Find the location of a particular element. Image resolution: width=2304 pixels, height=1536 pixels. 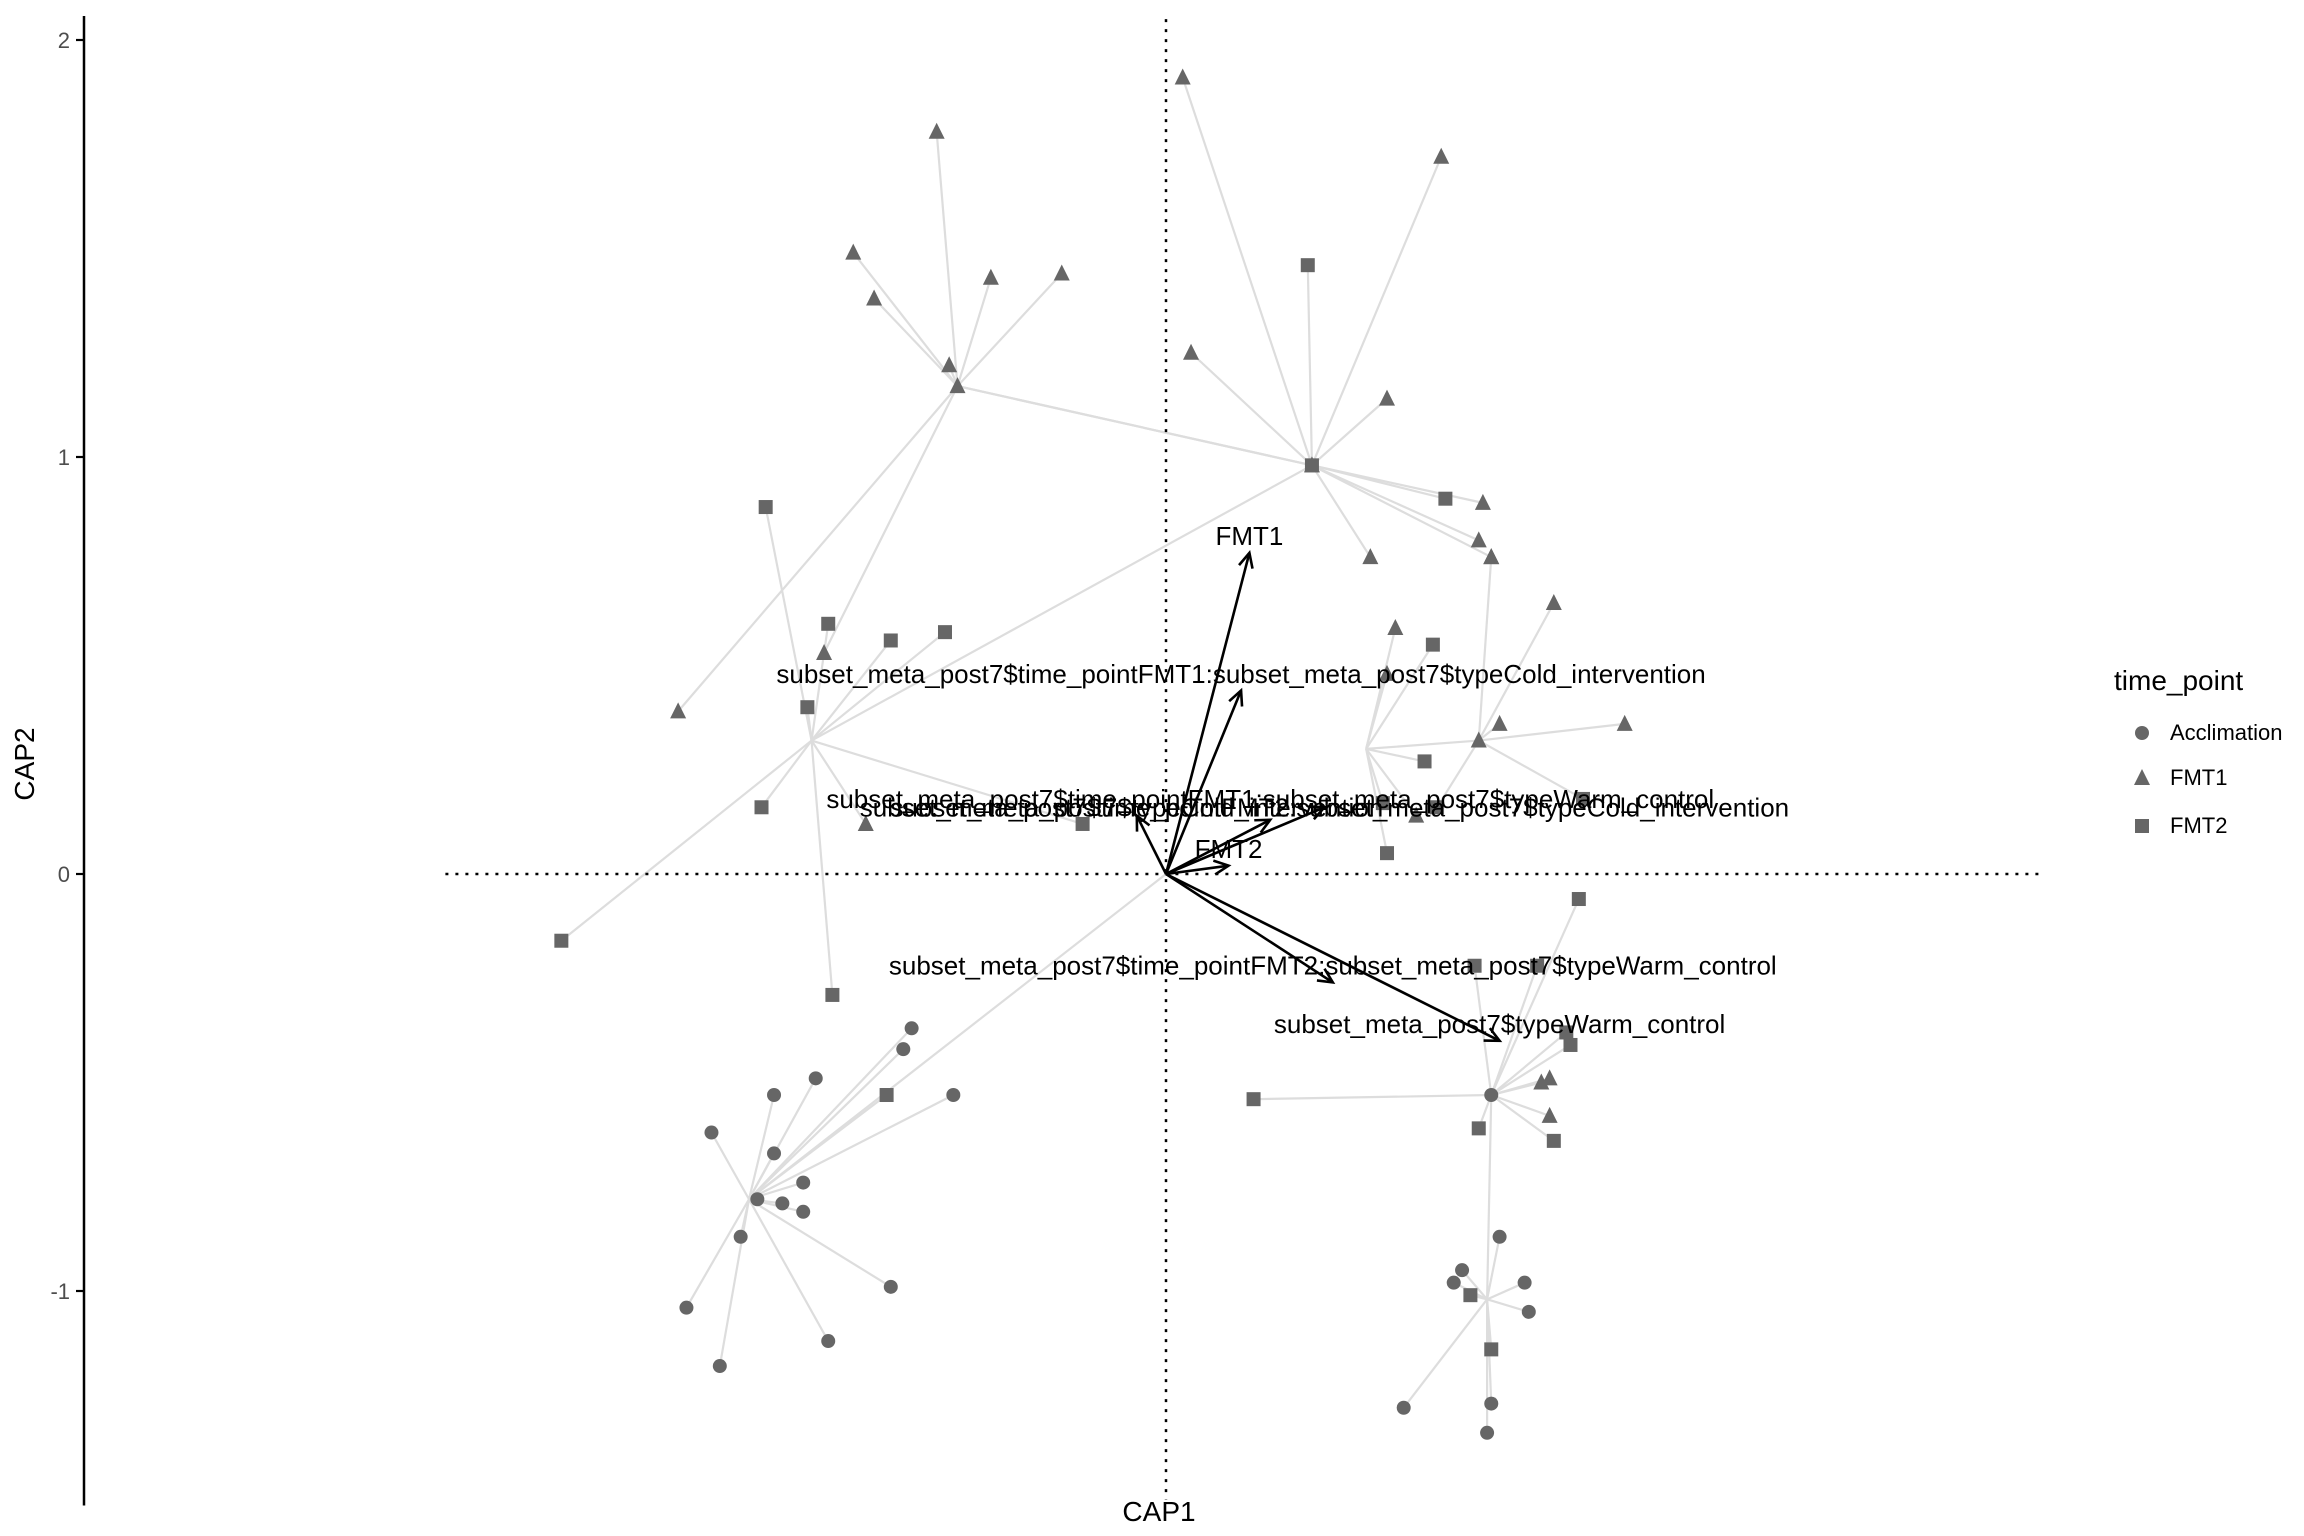

x-axis-title: CAP1 is located at coordinates (1158, 1511).